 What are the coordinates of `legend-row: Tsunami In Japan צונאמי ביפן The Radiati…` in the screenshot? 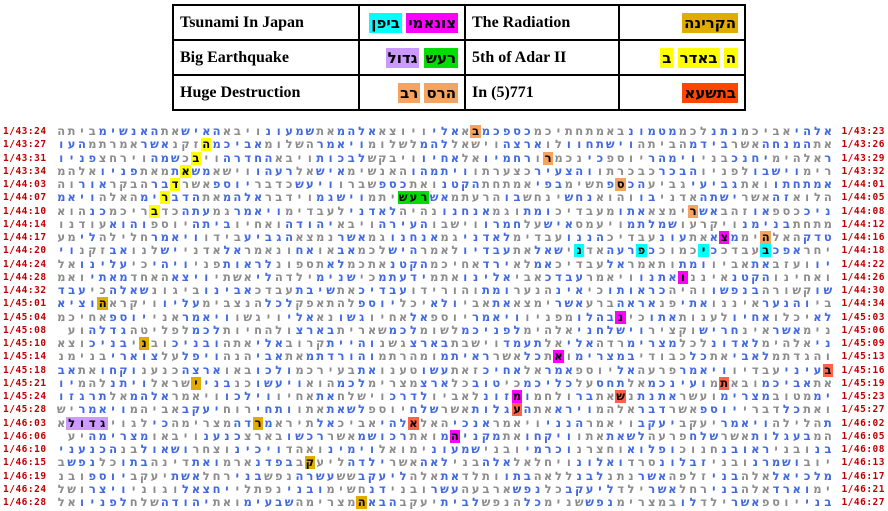 It's located at (459, 22).